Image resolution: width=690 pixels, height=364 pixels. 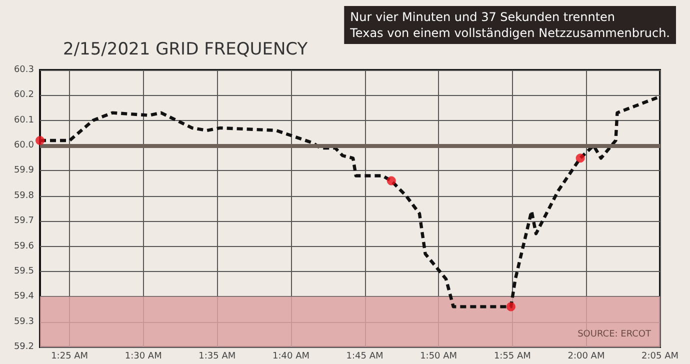 What do you see at coordinates (24, 297) in the screenshot?
I see `y-tick-label: 59.4` at bounding box center [24, 297].